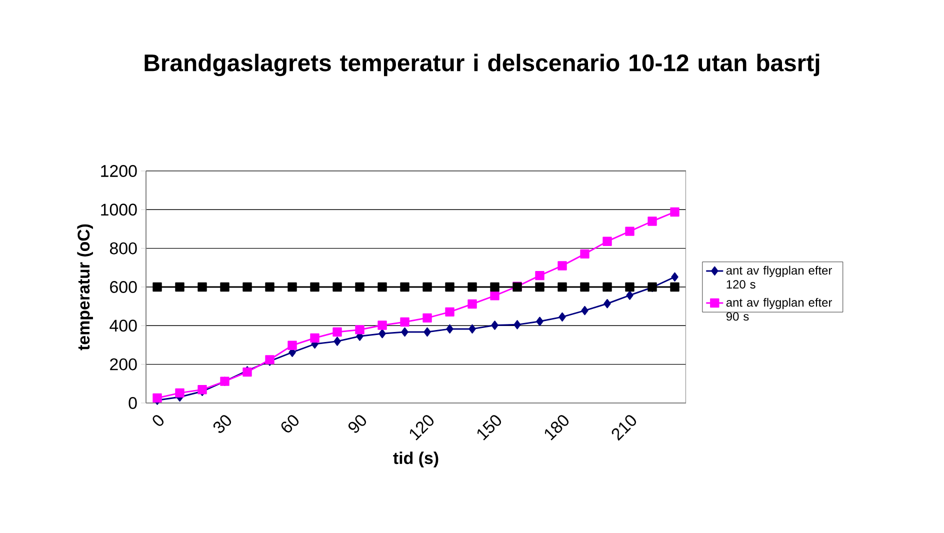 Image resolution: width=944 pixels, height=533 pixels. I want to click on y-axis-title: temperatur (oC), so click(85, 287).